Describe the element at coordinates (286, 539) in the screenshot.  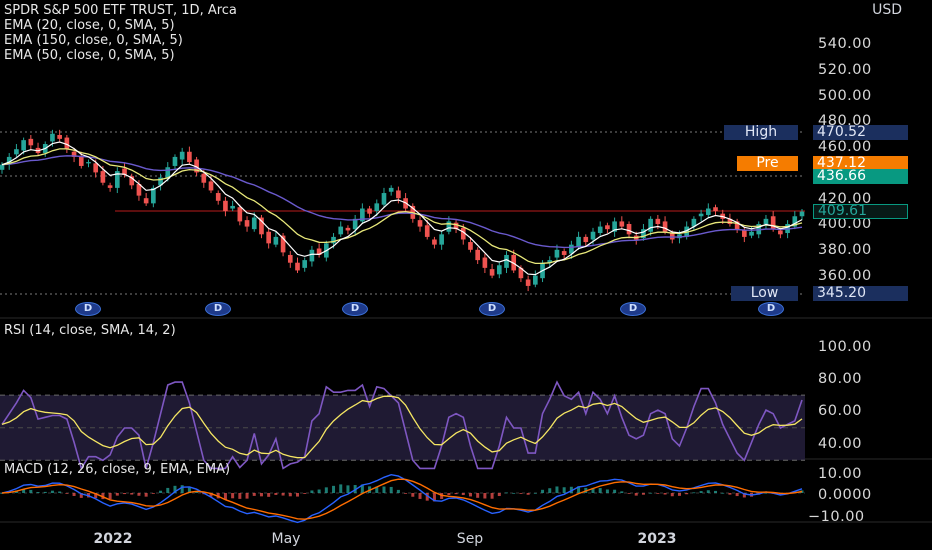
I see `time-label-may: May` at that location.